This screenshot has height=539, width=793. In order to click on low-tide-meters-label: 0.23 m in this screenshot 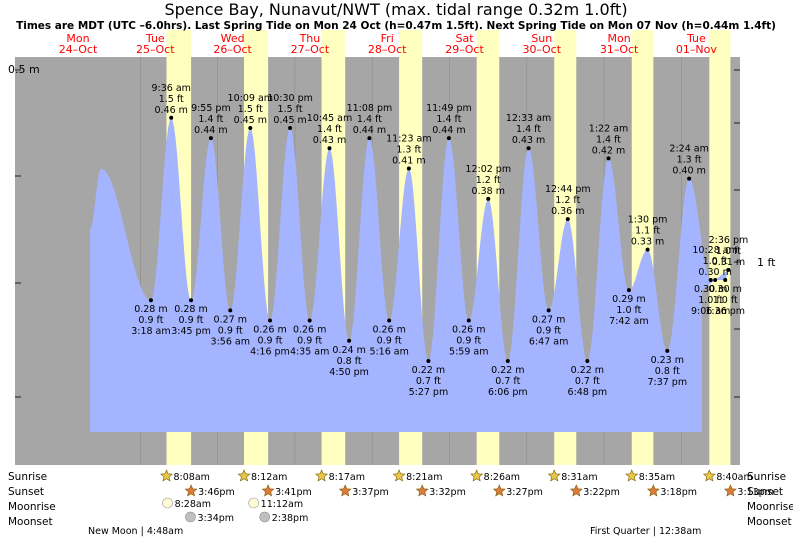, I will do `click(667, 360)`.